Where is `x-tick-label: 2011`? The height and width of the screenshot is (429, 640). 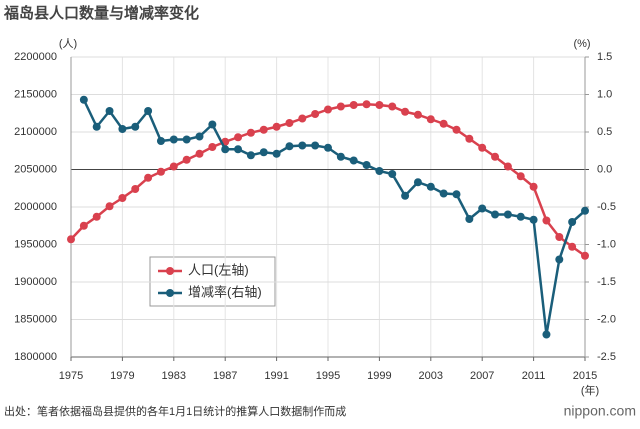 x-tick-label: 2011 is located at coordinates (534, 376).